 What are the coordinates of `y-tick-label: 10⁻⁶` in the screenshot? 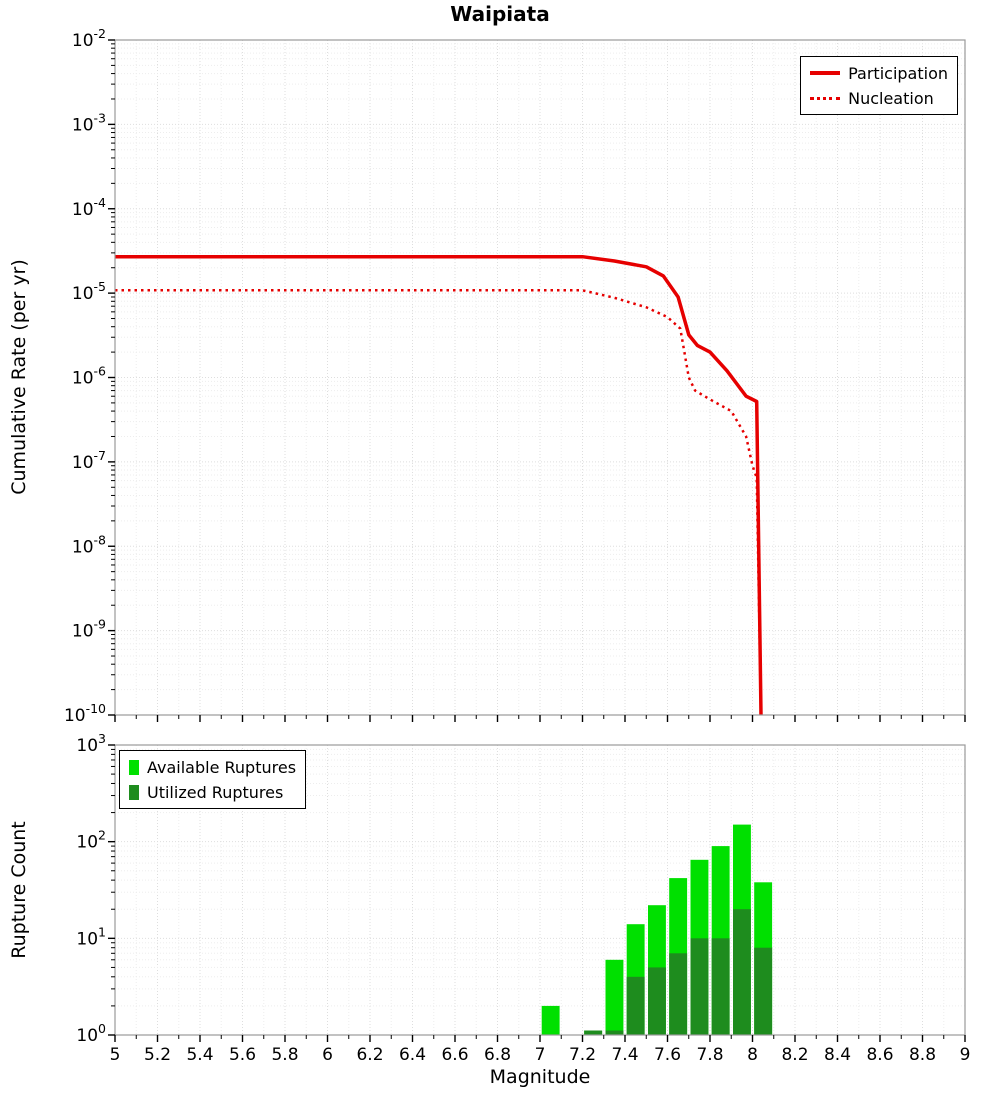 It's located at (89, 376).